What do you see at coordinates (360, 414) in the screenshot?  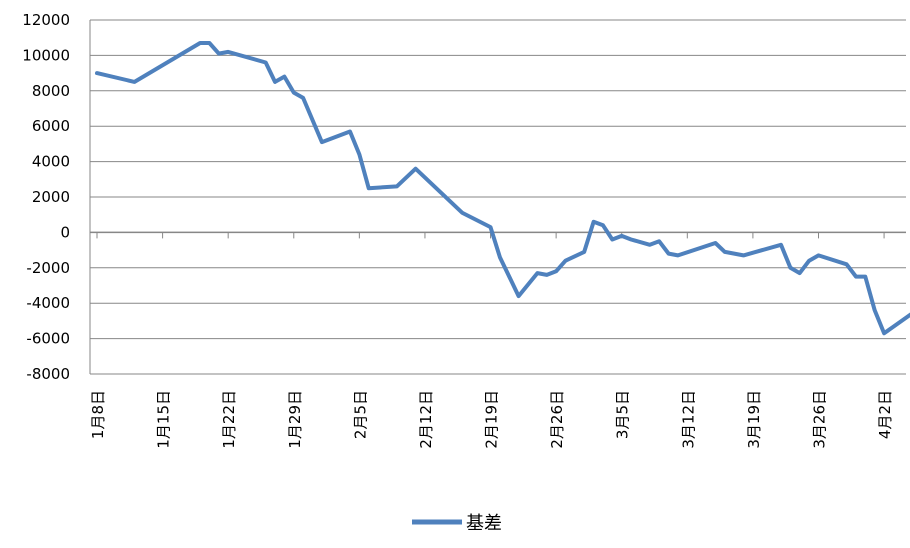 I see `x-tick-label: 2月5日` at bounding box center [360, 414].